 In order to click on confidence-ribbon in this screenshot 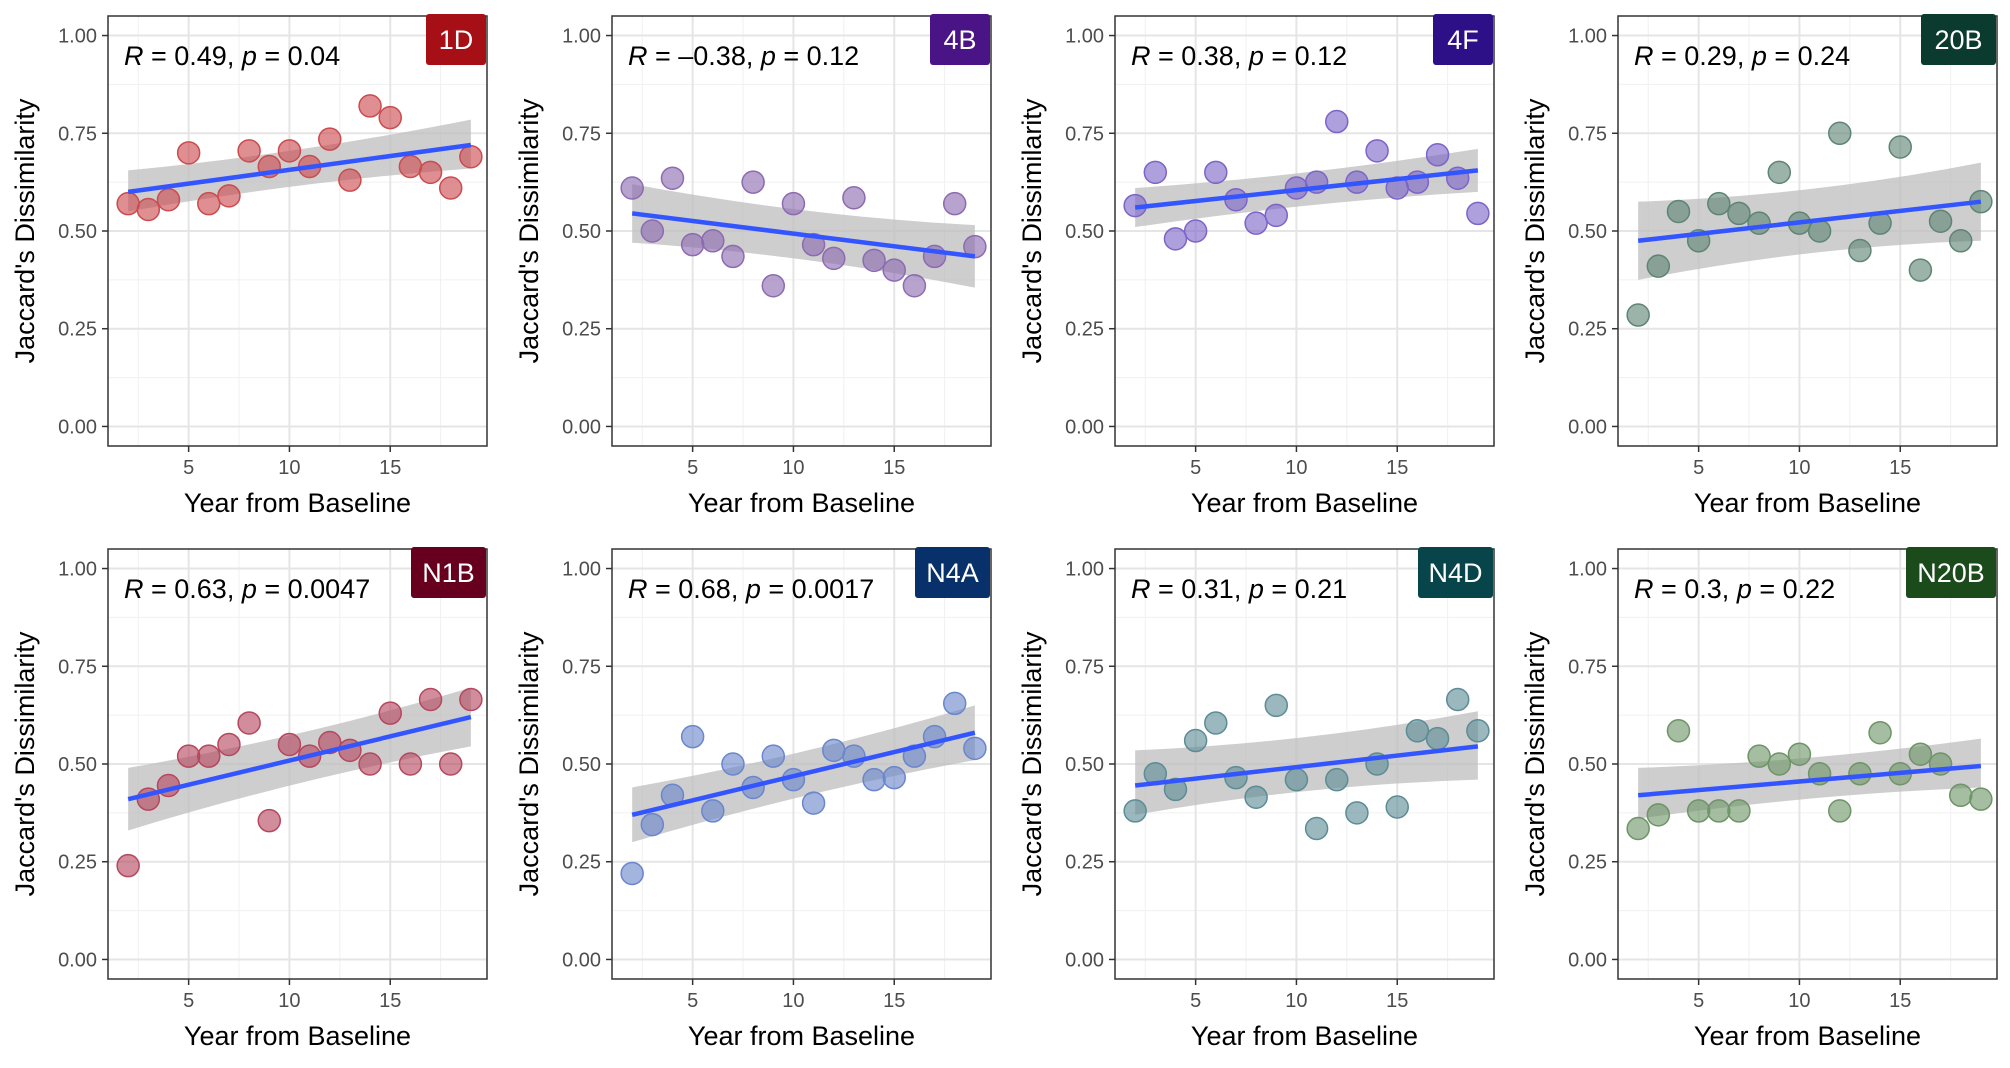, I will do `click(1306, 763)`.